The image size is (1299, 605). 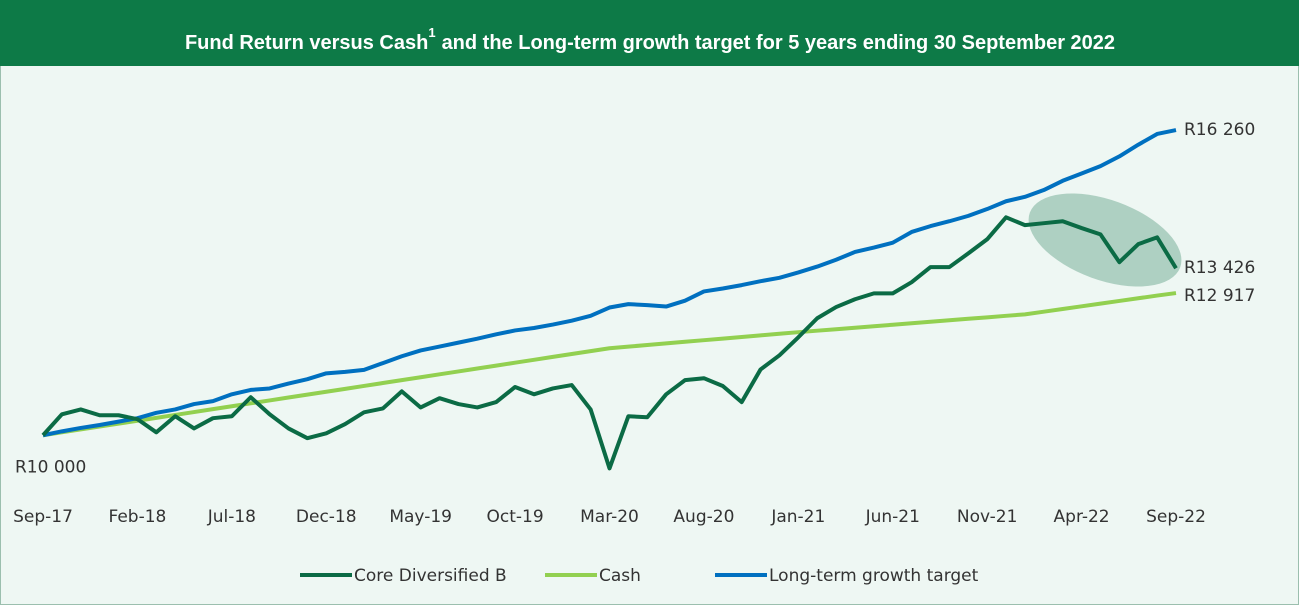 What do you see at coordinates (430, 576) in the screenshot?
I see `legend-label: Core Diversified B` at bounding box center [430, 576].